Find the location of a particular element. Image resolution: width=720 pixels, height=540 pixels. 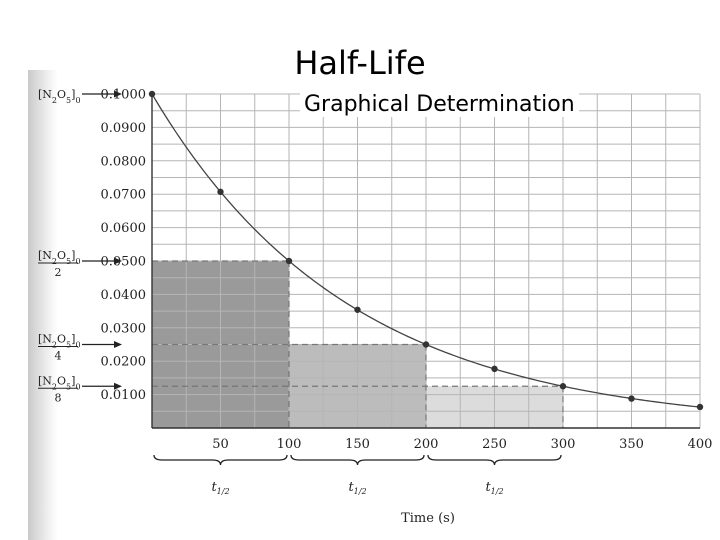

x-tick-label: 50 is located at coordinates (220, 444).